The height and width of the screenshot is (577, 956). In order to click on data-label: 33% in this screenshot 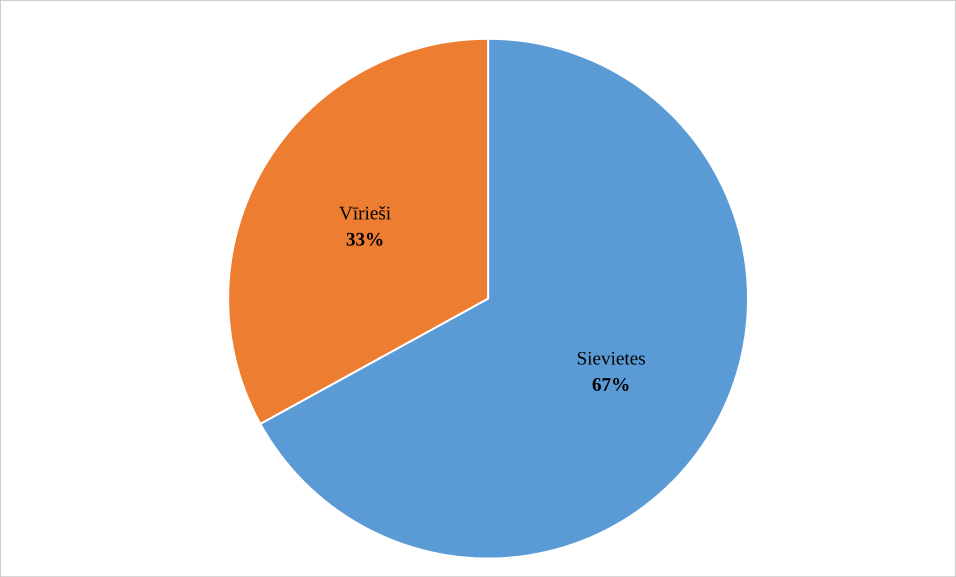, I will do `click(364, 239)`.